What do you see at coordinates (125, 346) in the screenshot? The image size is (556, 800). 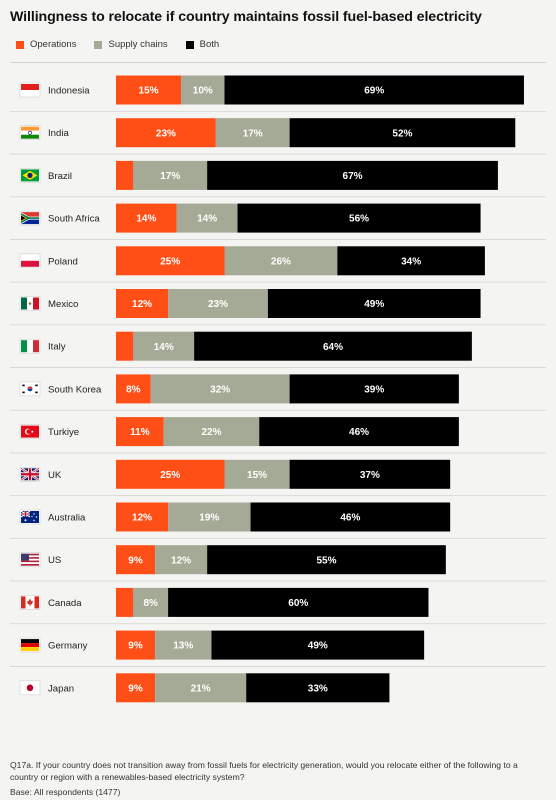 I see `bar-operations-italy` at bounding box center [125, 346].